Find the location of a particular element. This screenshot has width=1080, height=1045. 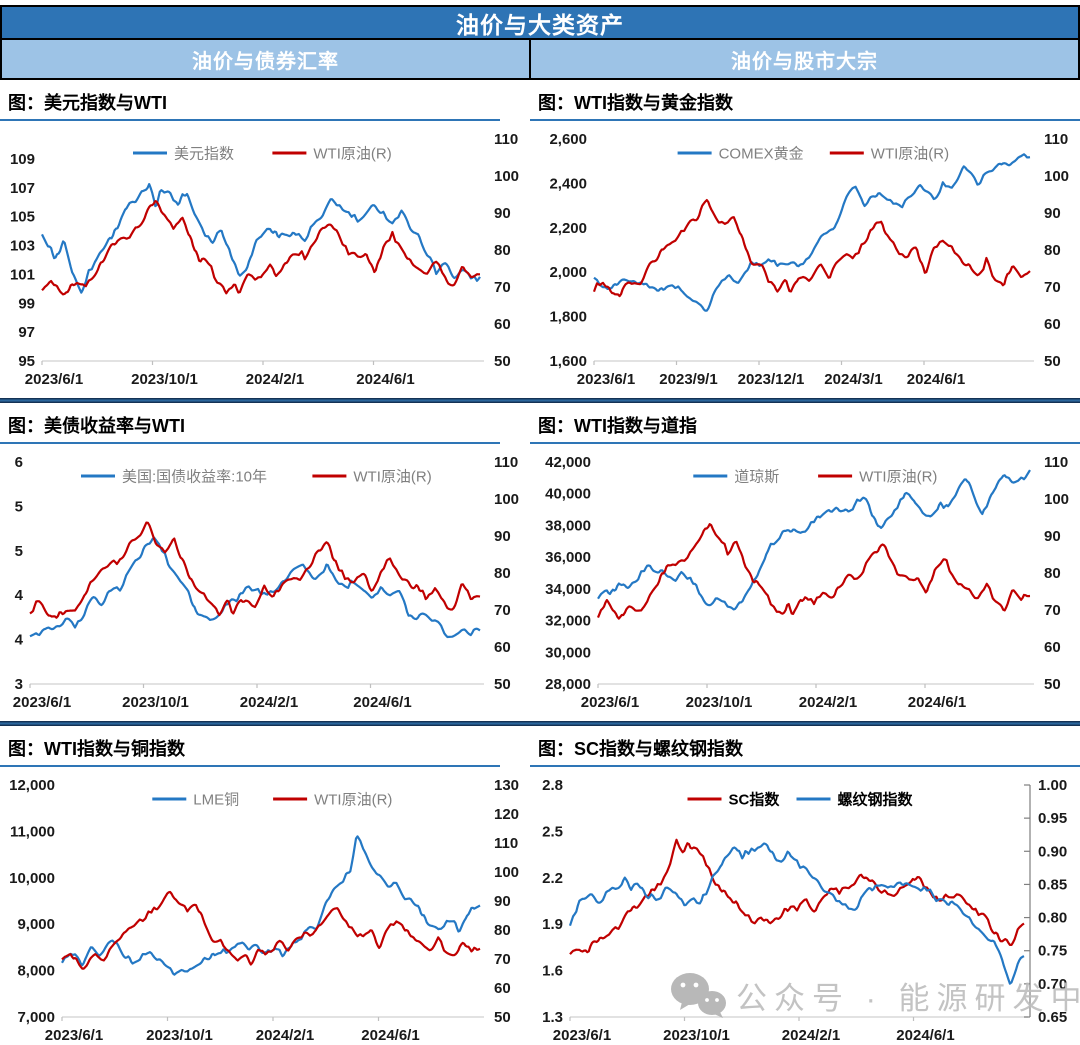

svg-text: 99 is located at coordinates (26, 303).